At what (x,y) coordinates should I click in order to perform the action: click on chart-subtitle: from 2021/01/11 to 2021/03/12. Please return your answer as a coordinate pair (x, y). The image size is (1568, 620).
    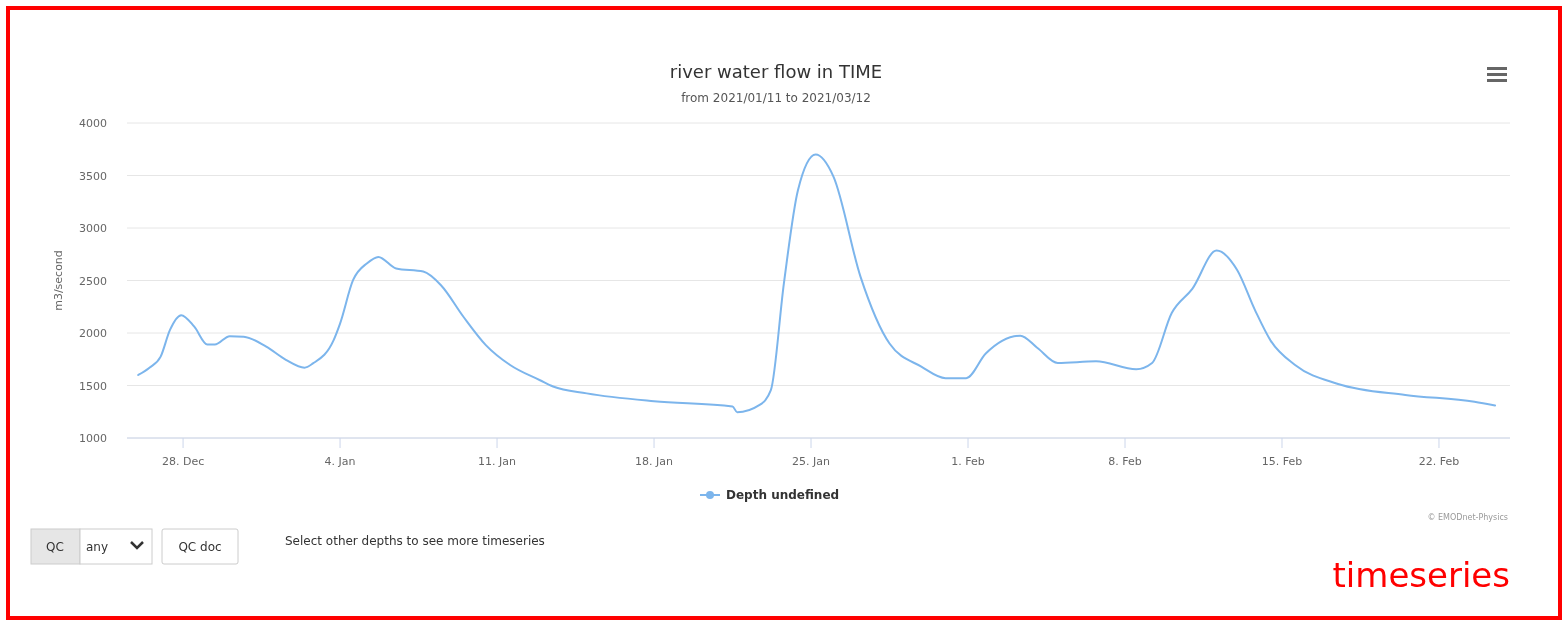
    Looking at the image, I should click on (776, 98).